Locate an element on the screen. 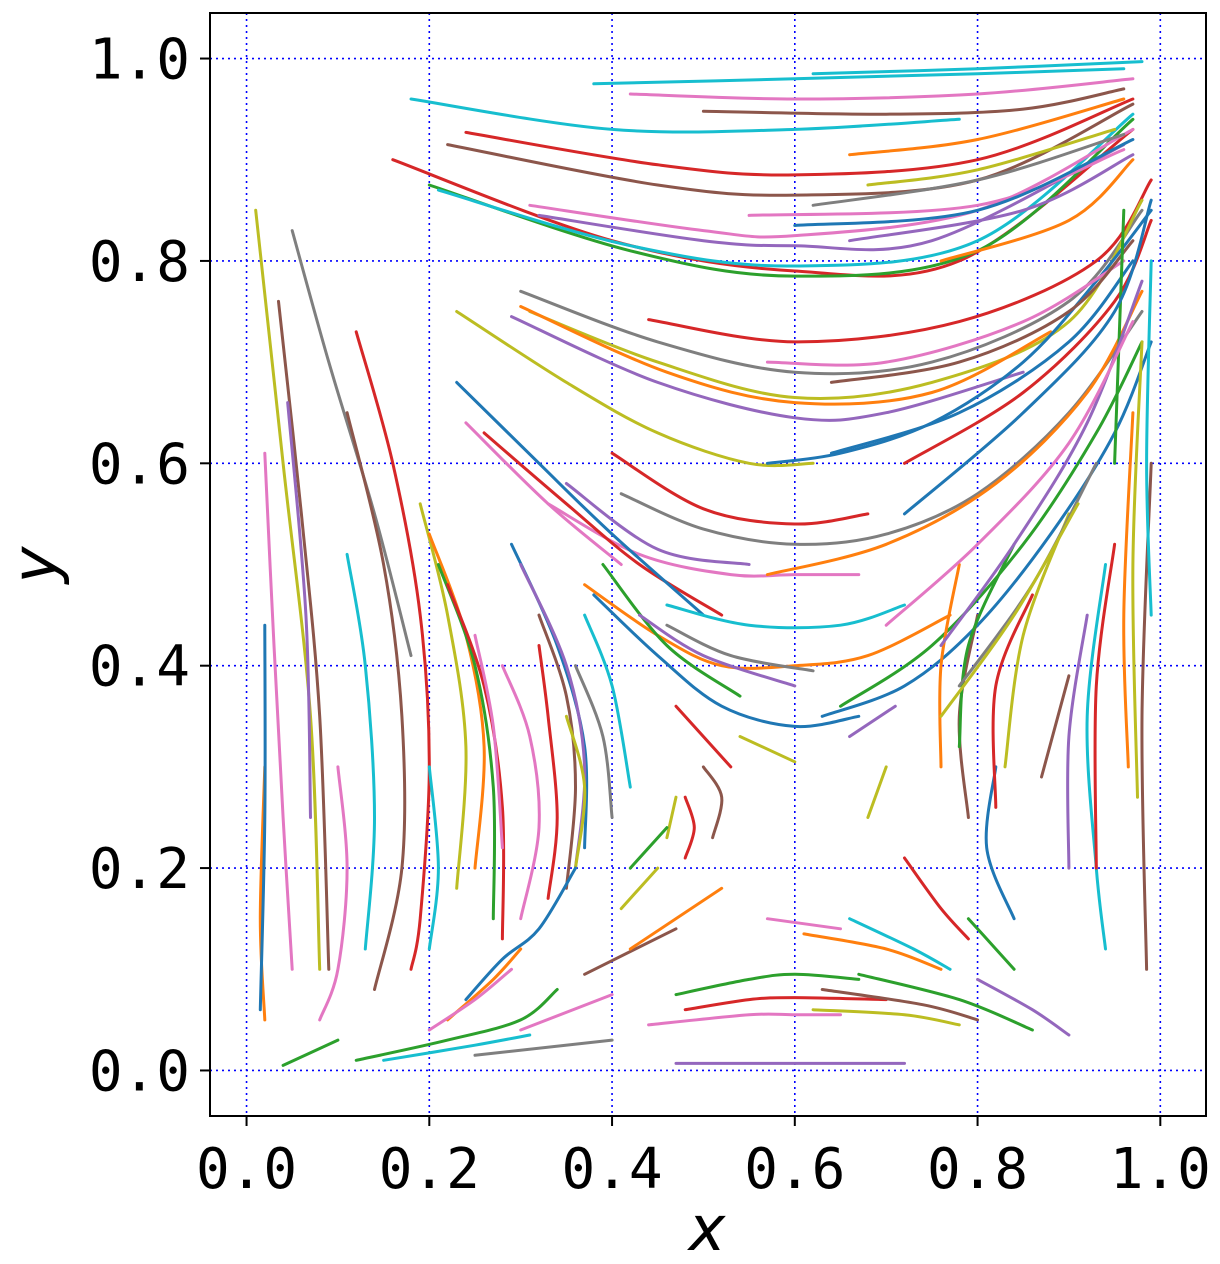 The height and width of the screenshot is (1264, 1220). x-axis-label: x is located at coordinates (707, 1228).